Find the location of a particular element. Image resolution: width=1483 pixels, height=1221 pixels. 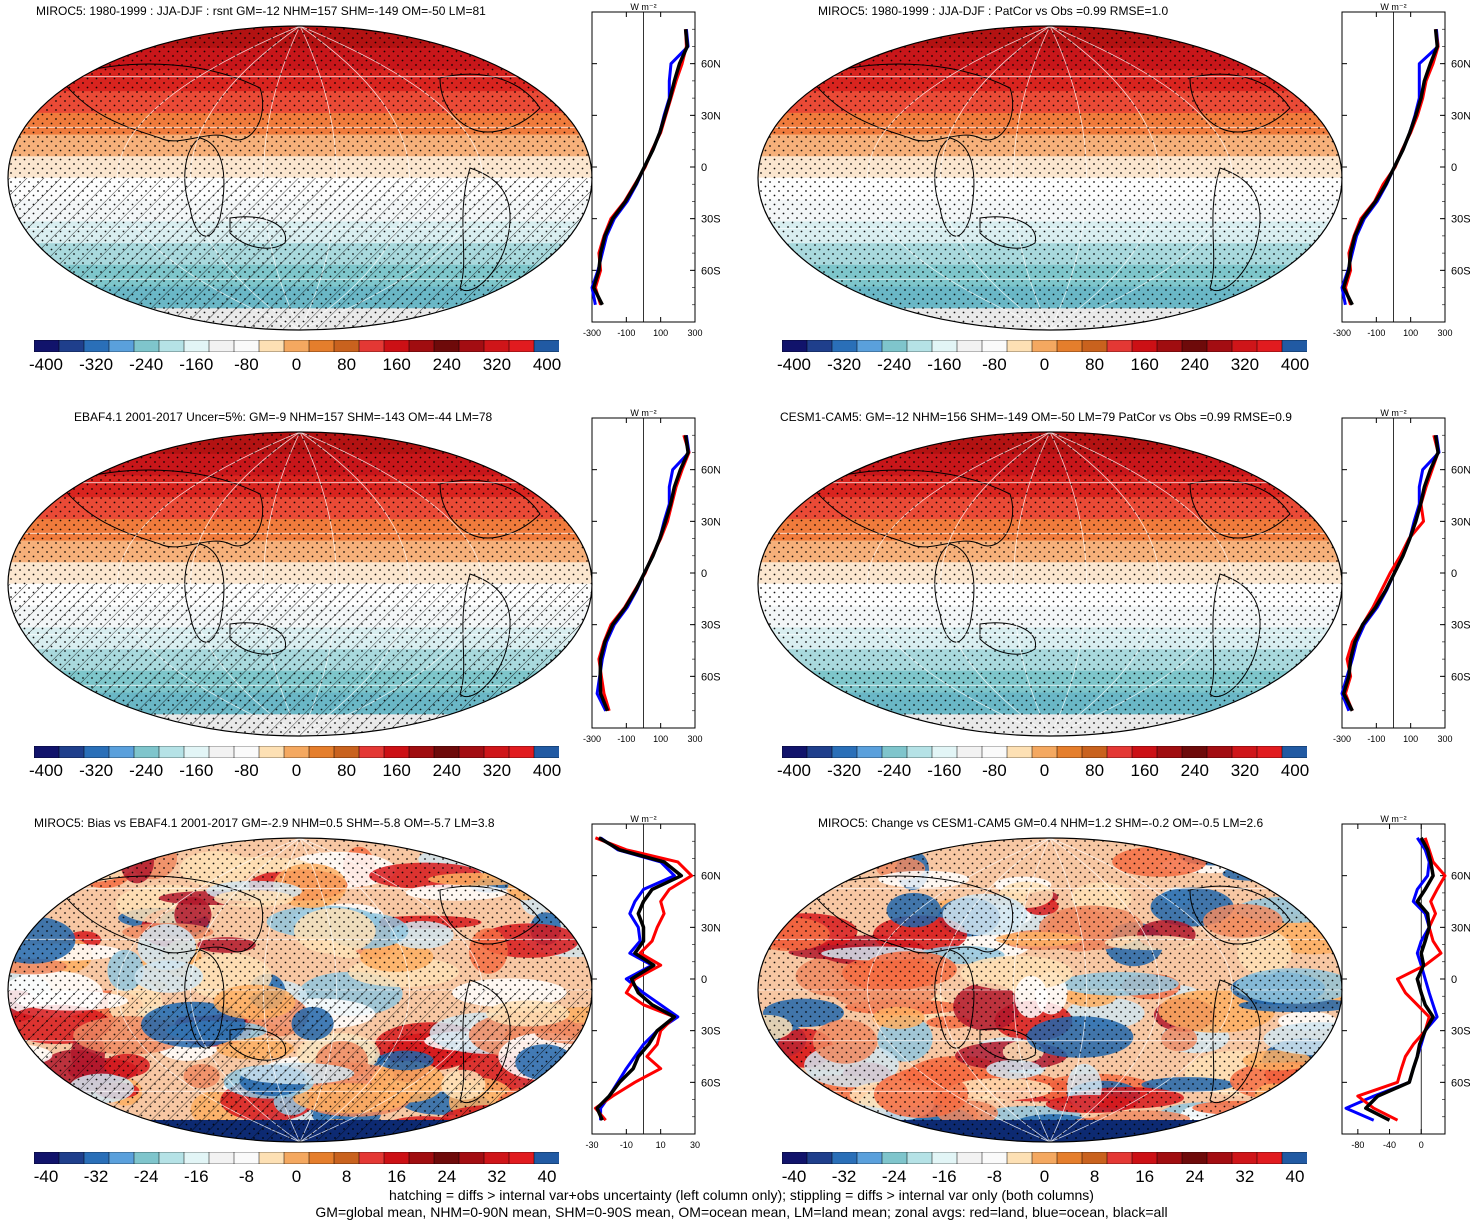

x-tick-label: 30 is located at coordinates (695, 1145).